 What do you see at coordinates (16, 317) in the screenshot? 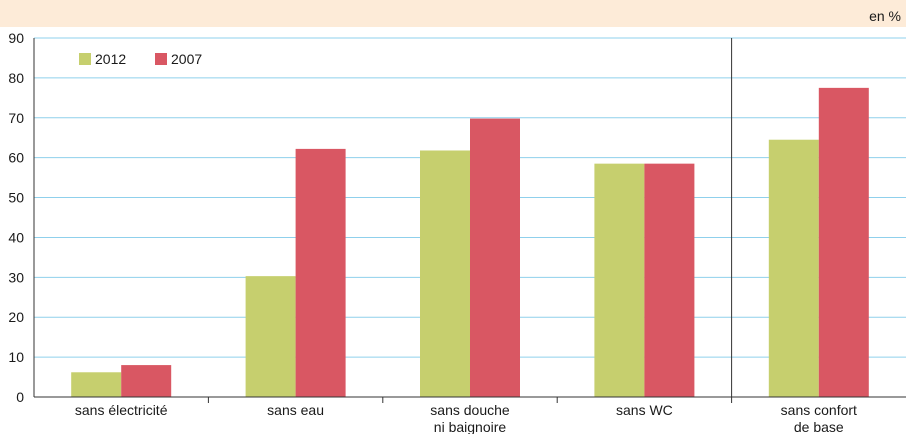
I see `y-tick-label: 20` at bounding box center [16, 317].